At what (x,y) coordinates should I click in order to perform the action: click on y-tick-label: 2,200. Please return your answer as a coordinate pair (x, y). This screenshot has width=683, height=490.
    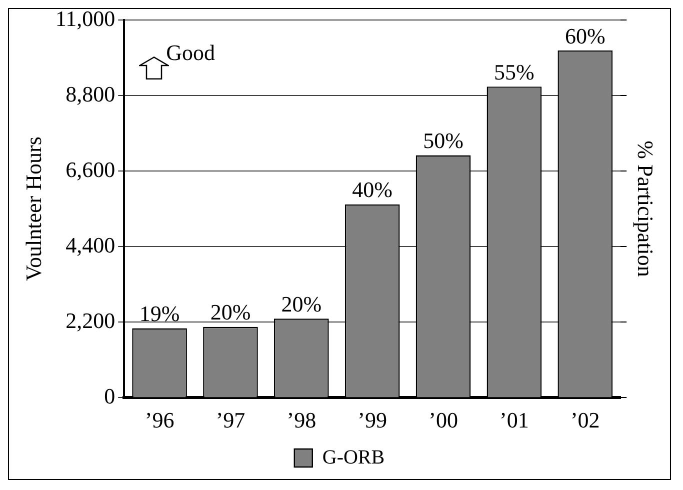
    Looking at the image, I should click on (91, 320).